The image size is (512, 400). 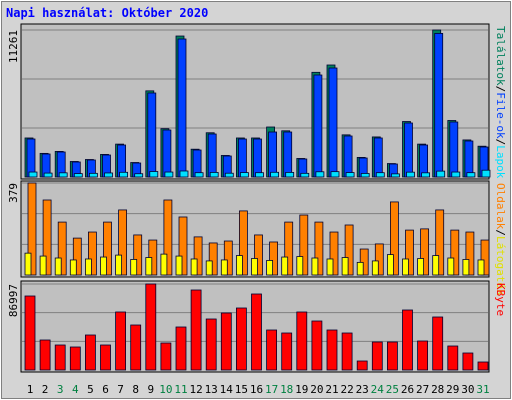 What do you see at coordinates (437, 389) in the screenshot?
I see `x-tick-label: 28` at bounding box center [437, 389].